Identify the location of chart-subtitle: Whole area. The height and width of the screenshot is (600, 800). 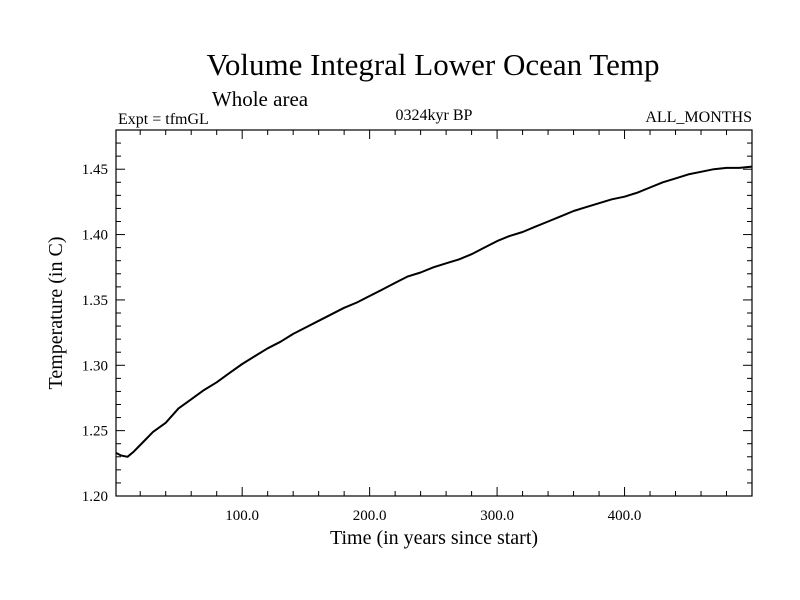
(260, 99).